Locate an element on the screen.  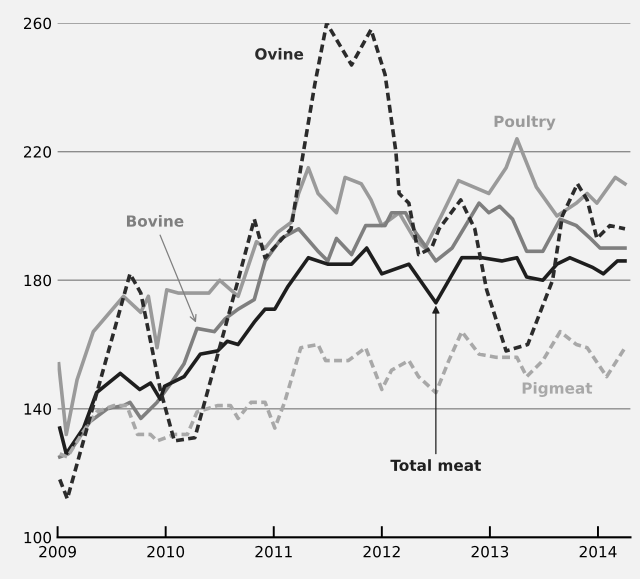
x-tick-label: 2013 is located at coordinates (490, 552).